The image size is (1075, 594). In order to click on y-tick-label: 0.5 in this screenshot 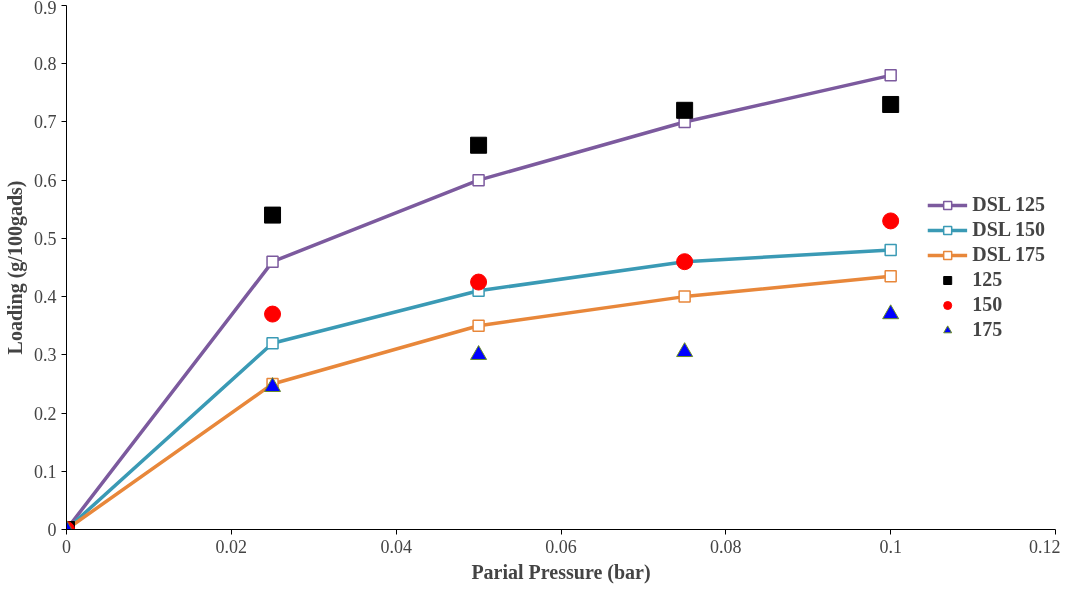, I will do `click(45, 238)`.